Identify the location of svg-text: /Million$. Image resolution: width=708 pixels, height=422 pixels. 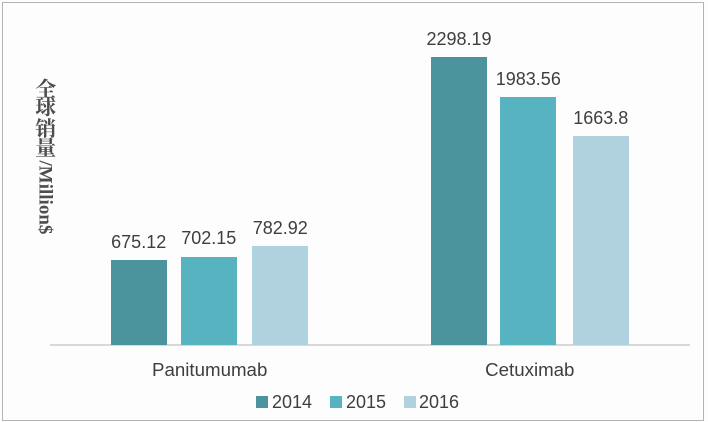
(45, 197).